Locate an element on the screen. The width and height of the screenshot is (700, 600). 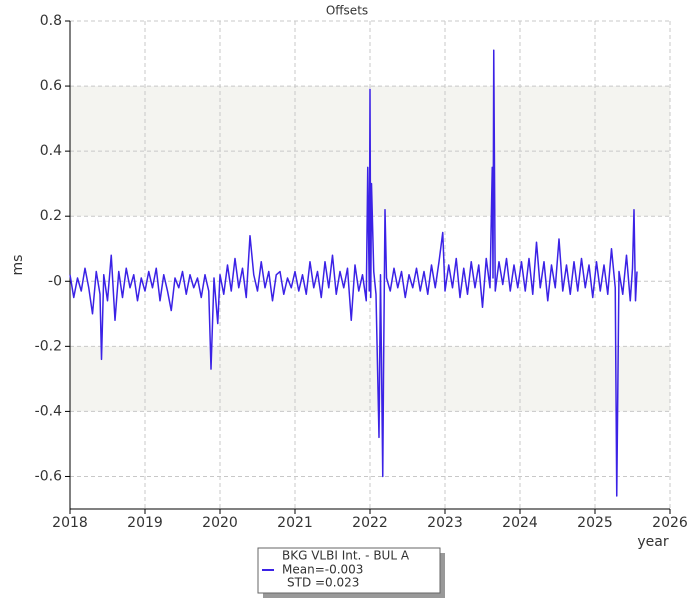
x-tick-label: 2018 is located at coordinates (70, 523).